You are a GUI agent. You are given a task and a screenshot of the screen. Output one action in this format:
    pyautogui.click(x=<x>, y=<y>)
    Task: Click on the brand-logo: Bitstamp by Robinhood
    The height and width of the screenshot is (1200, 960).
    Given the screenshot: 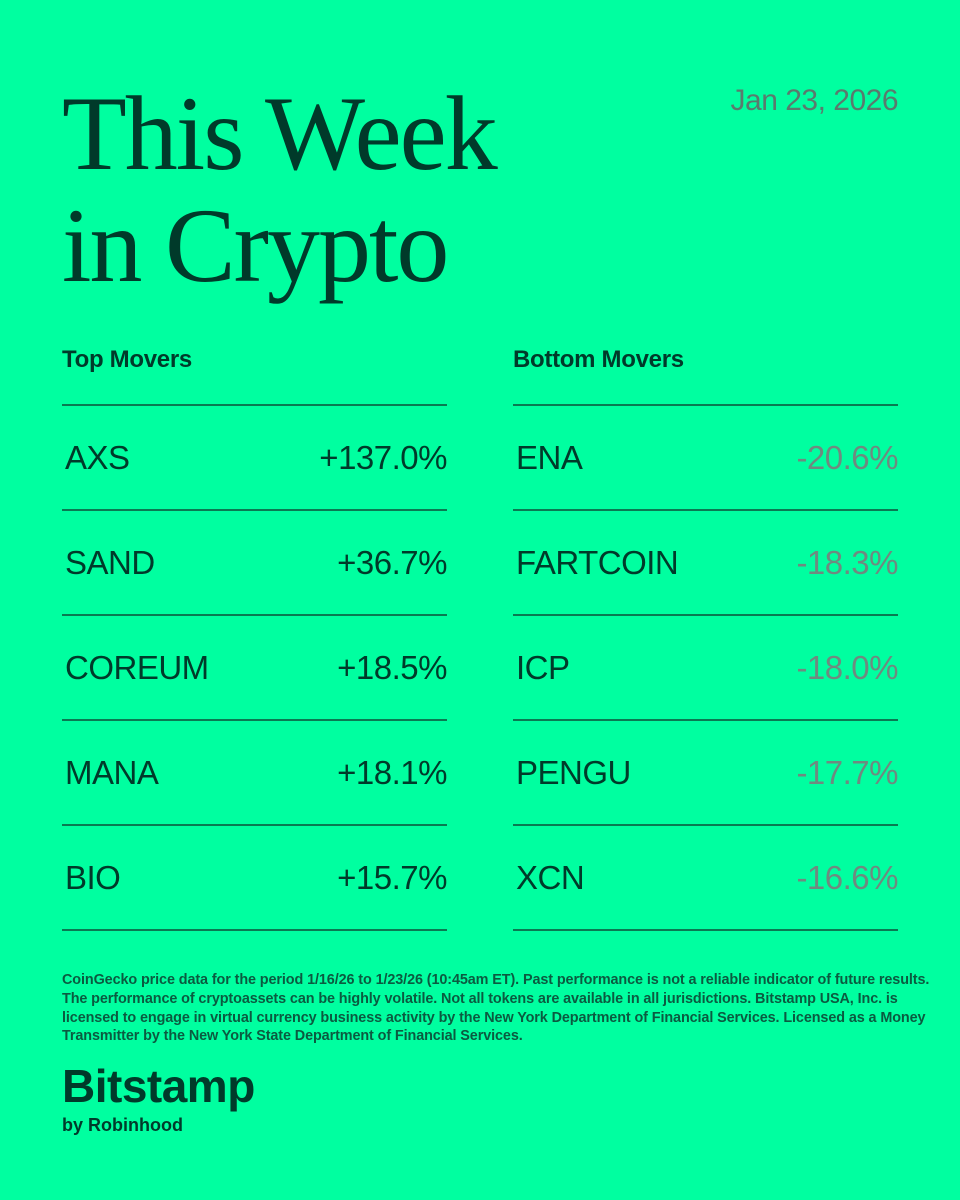 What is the action you would take?
    pyautogui.click(x=158, y=1098)
    